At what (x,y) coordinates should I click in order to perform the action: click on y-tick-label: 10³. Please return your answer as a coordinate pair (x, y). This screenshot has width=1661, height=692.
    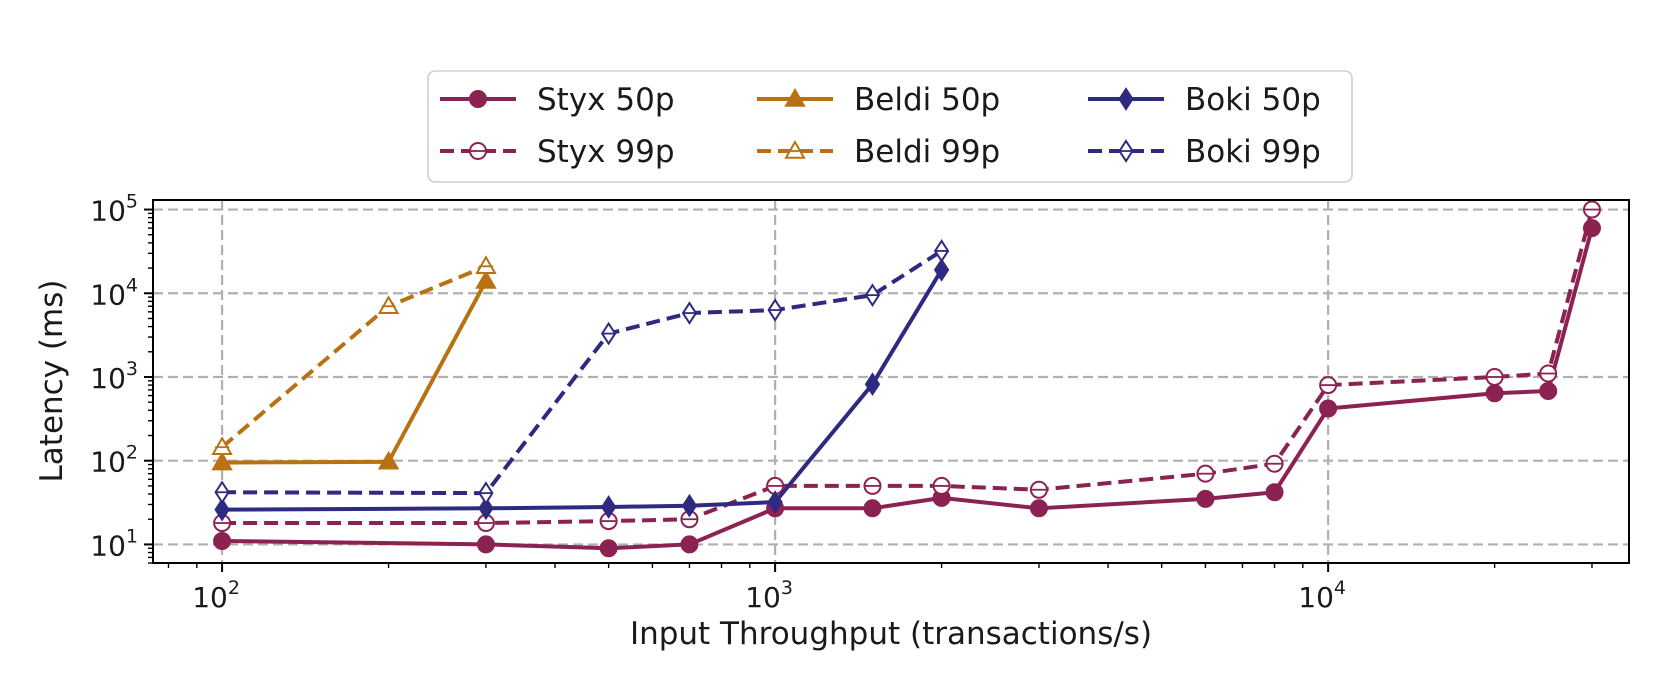
    Looking at the image, I should click on (114, 376).